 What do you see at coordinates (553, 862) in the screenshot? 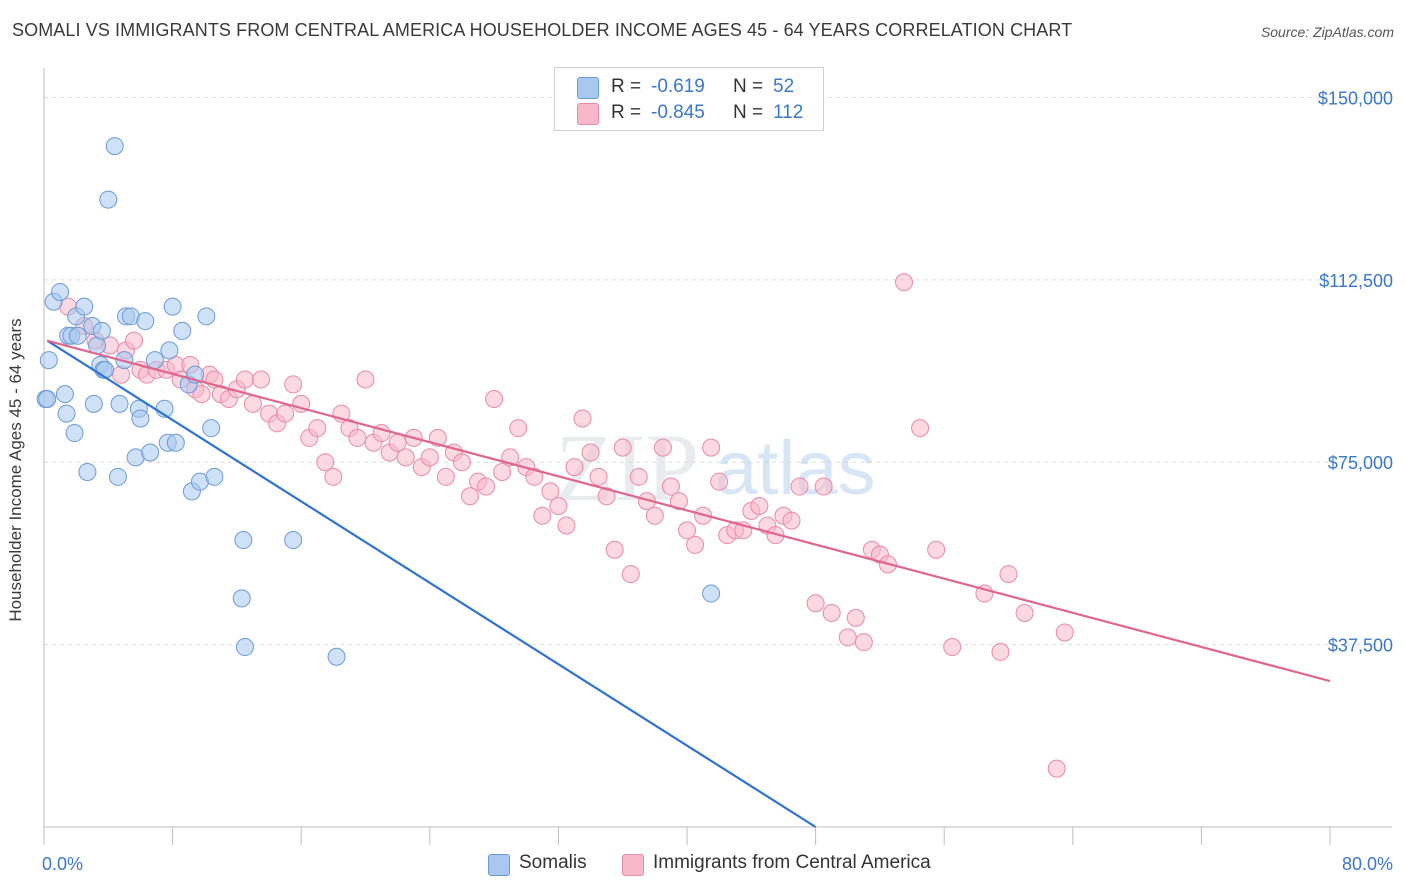
I see `legend-label: Somalis` at bounding box center [553, 862].